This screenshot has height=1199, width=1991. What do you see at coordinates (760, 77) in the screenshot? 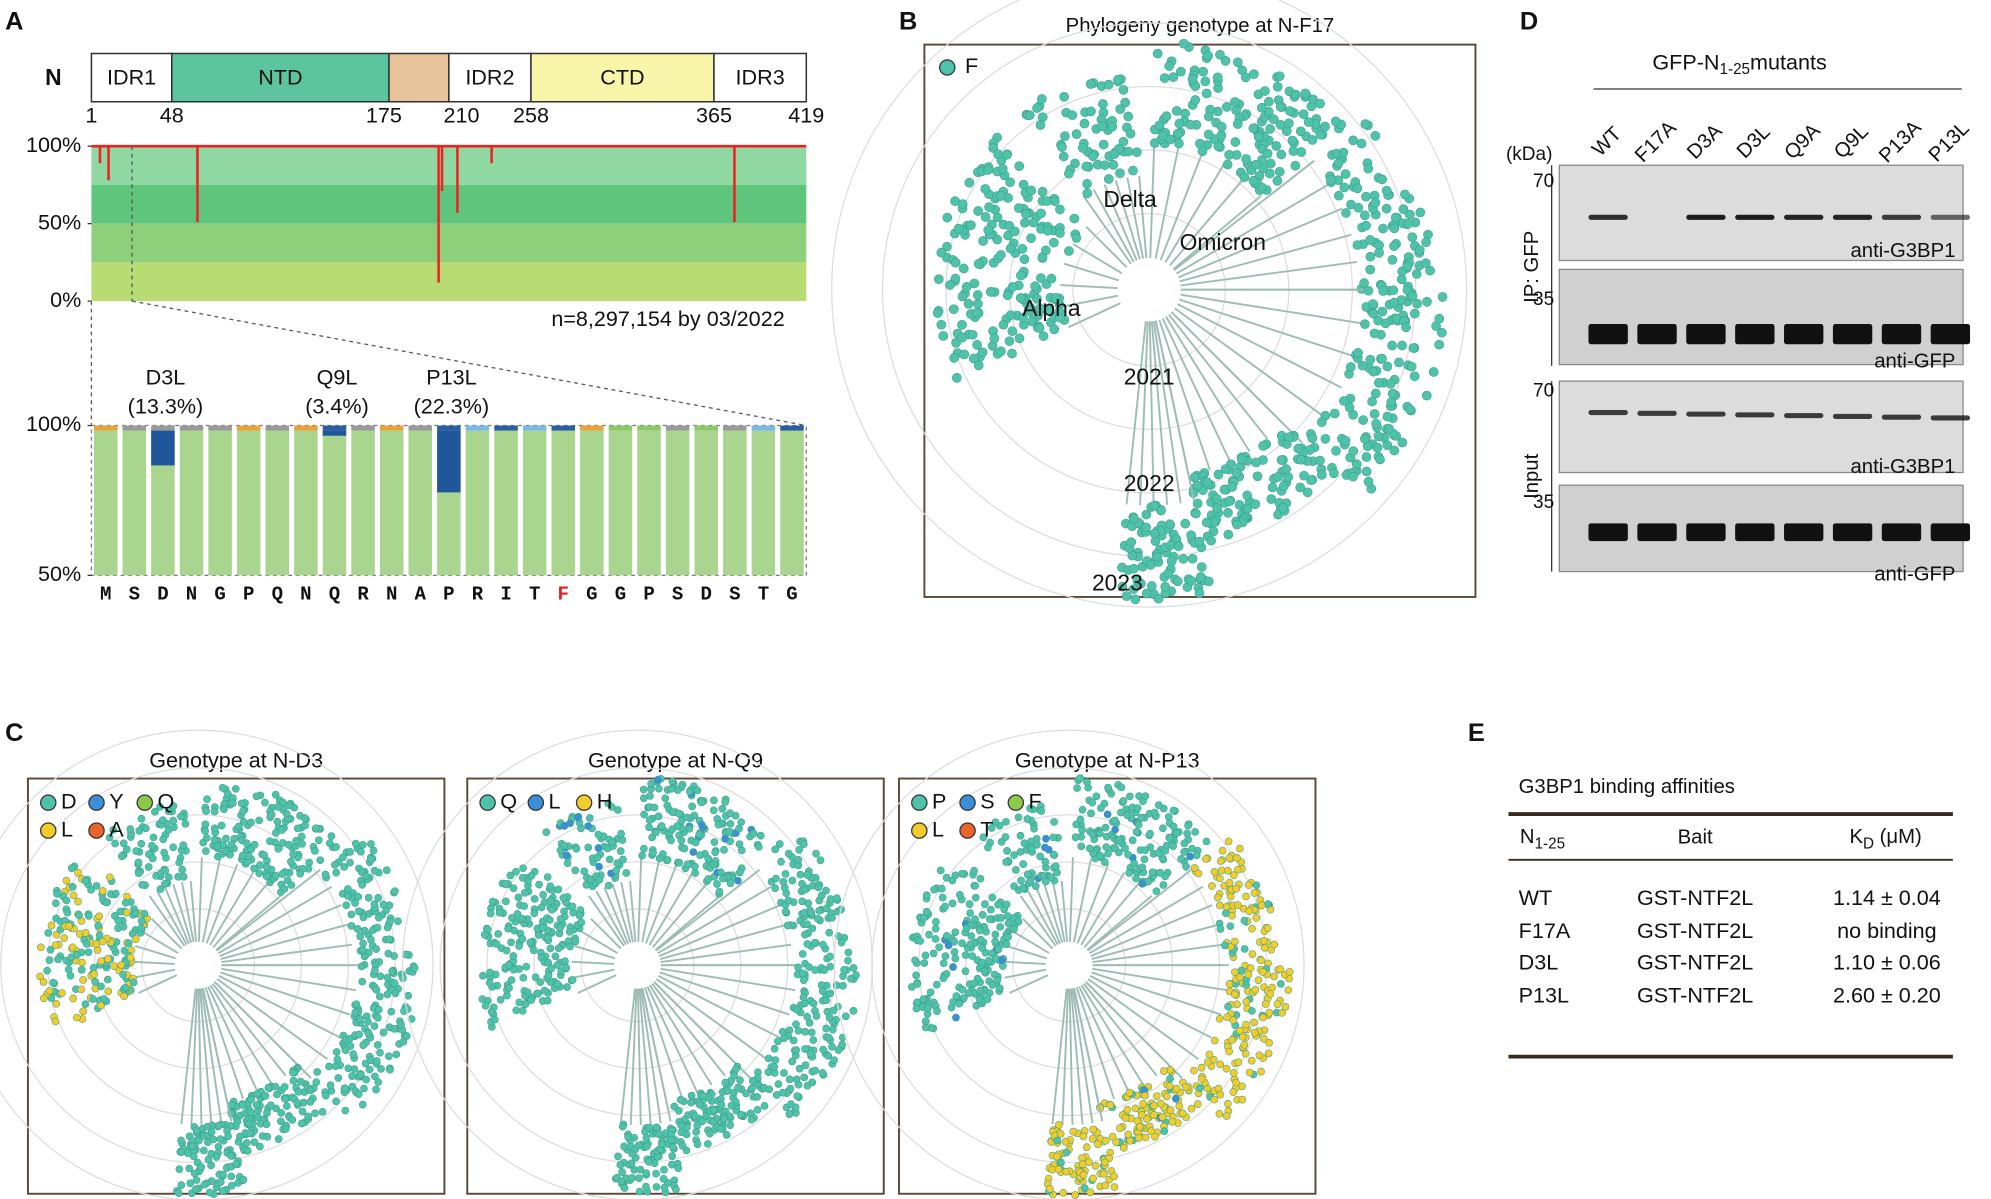
I see `domain-box` at bounding box center [760, 77].